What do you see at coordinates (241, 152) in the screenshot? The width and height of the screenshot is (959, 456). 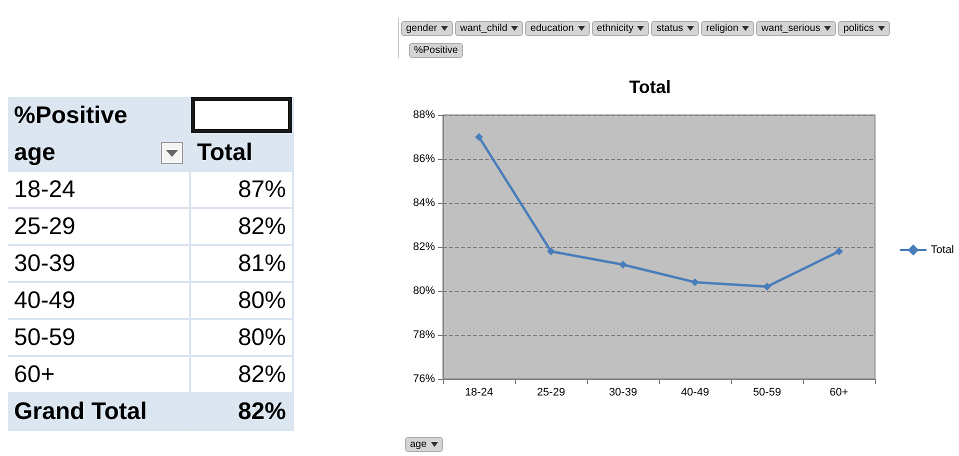 I see `text: Total` at bounding box center [241, 152].